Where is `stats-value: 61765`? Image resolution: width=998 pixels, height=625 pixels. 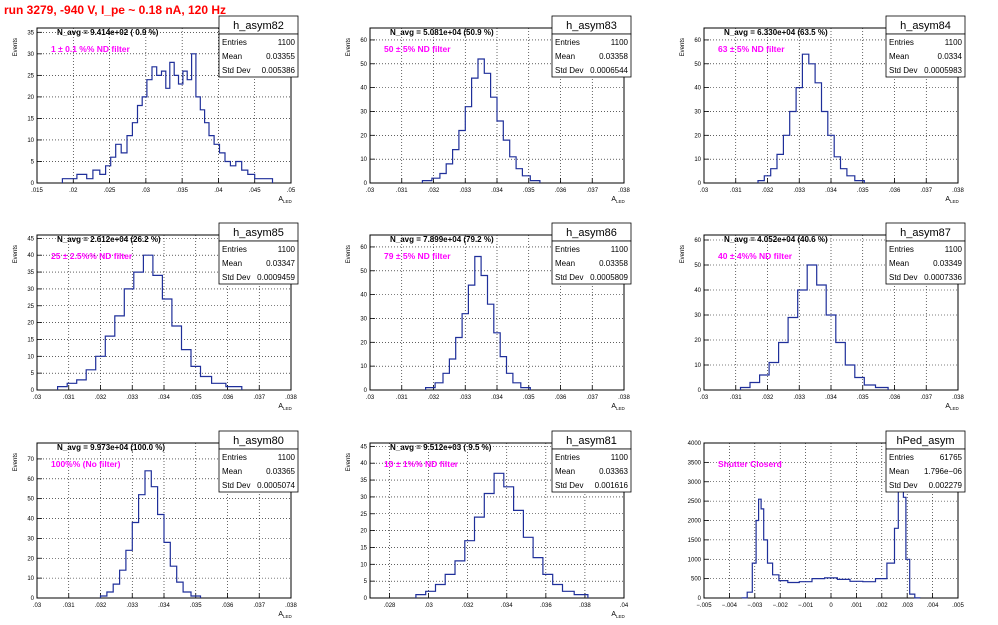
stats-value: 61765 is located at coordinates (951, 457).